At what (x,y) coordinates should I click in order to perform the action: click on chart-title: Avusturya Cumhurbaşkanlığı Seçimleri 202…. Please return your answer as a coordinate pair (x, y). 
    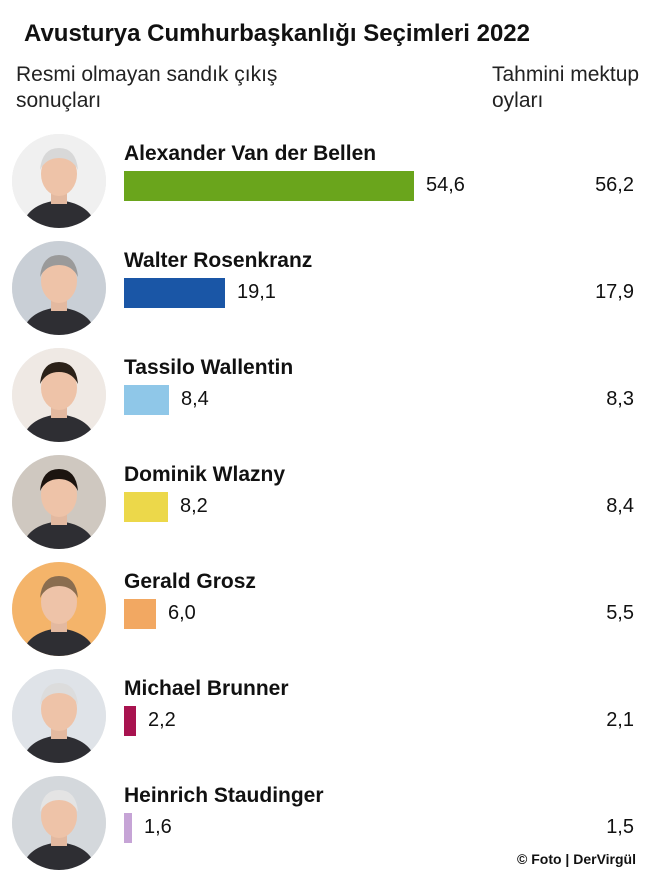
    Looking at the image, I should click on (277, 33).